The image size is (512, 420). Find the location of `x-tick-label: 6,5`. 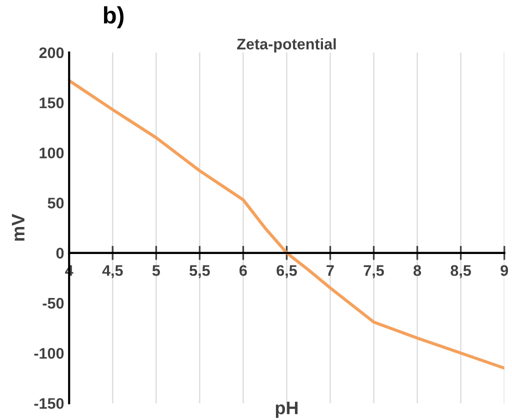

x-tick-label: 6,5 is located at coordinates (286, 271).